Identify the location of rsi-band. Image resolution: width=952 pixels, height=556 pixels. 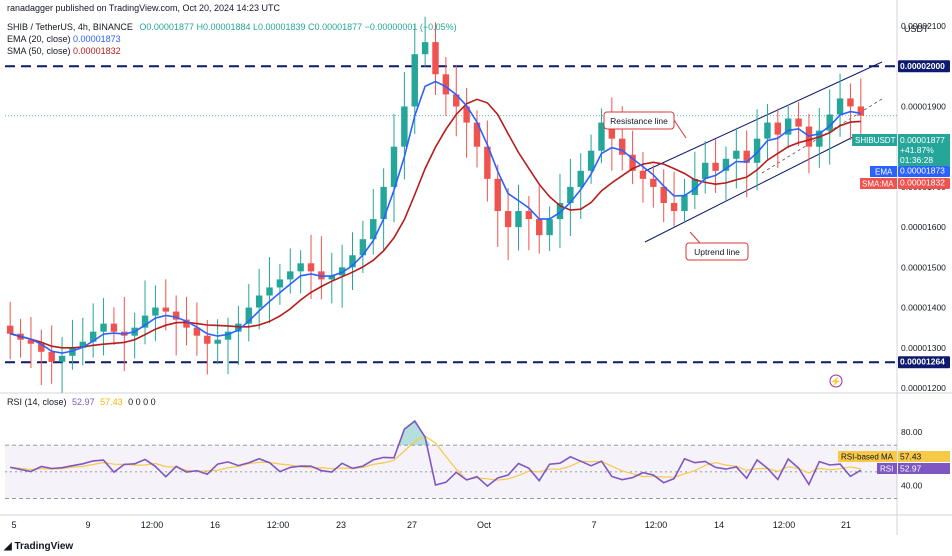
(451, 471).